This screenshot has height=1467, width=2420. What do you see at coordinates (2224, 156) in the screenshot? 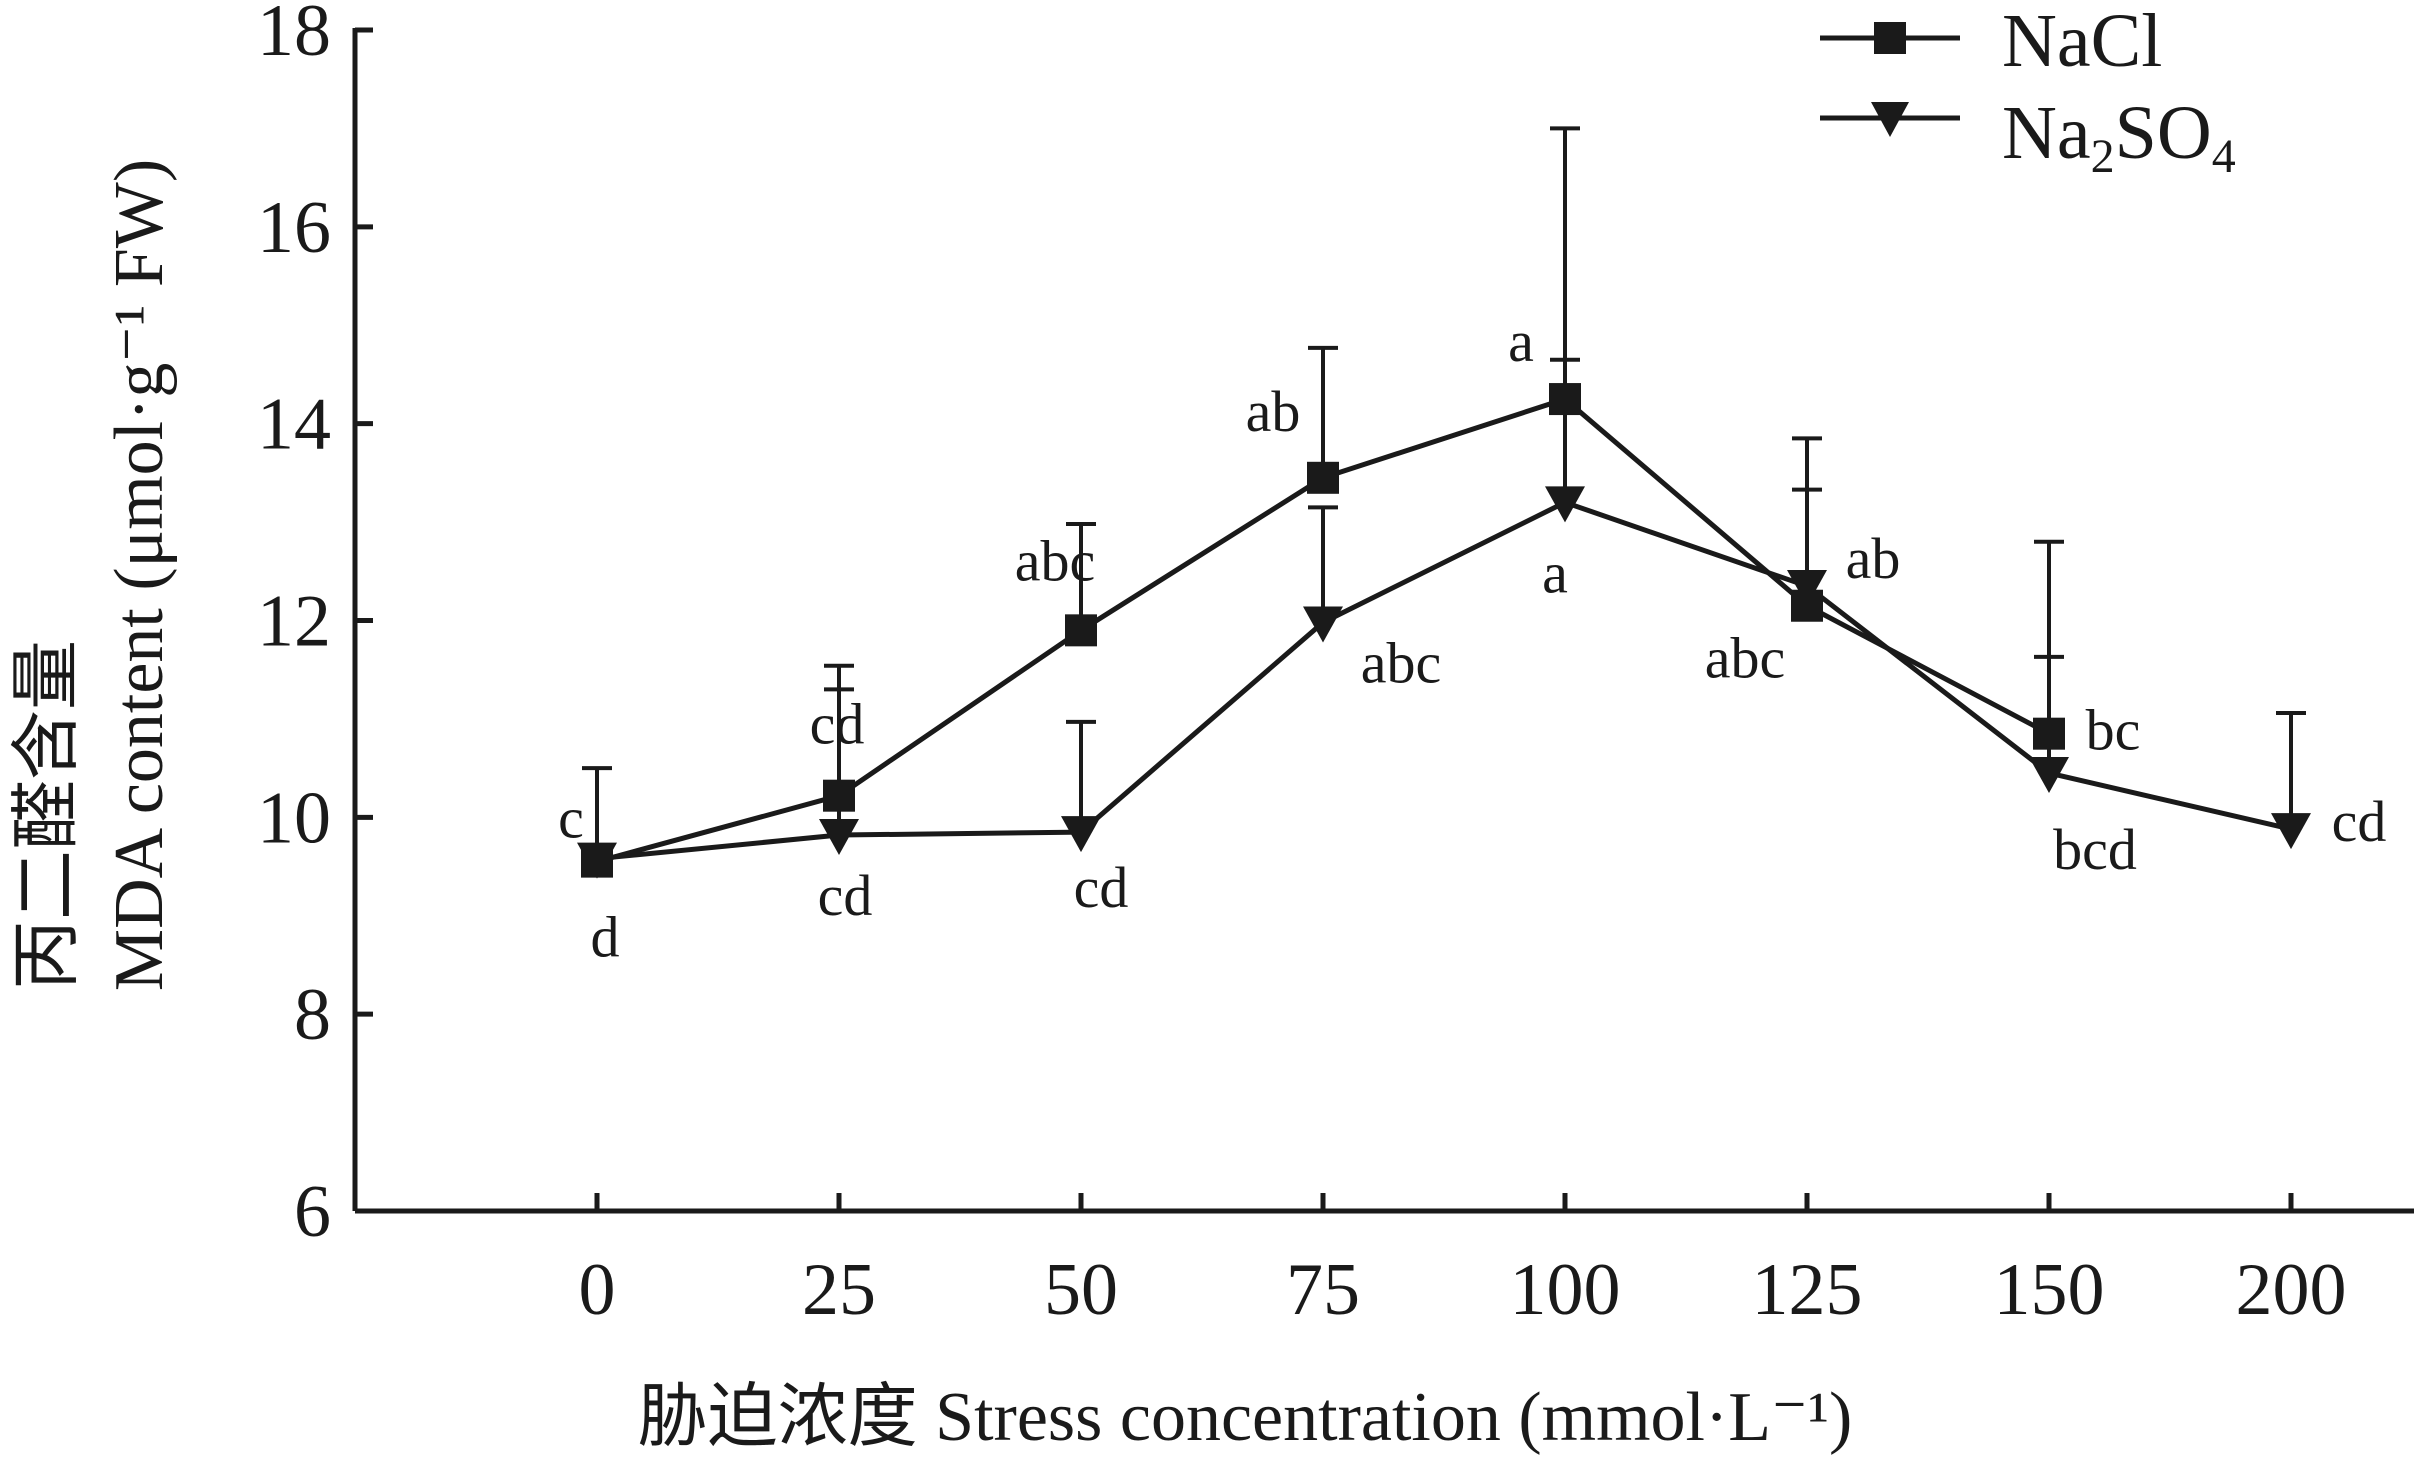
I see `legend-na2so4-sub2: 4` at bounding box center [2224, 156].